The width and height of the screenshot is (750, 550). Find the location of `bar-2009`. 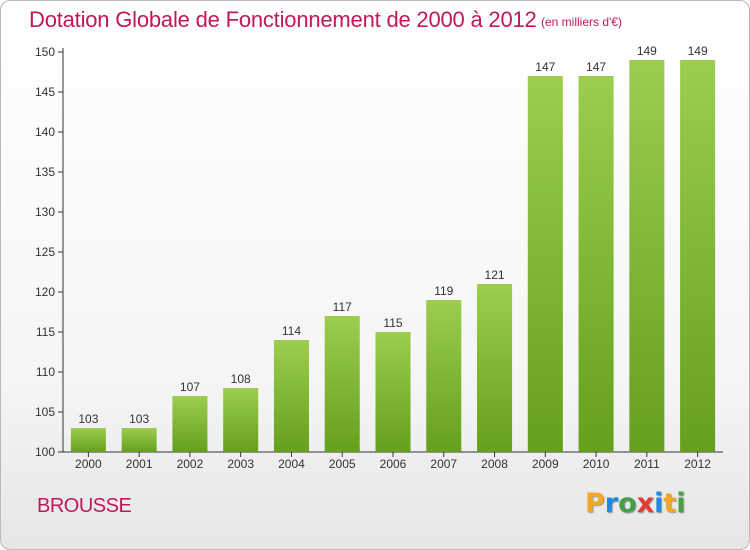

bar-2009 is located at coordinates (545, 264).